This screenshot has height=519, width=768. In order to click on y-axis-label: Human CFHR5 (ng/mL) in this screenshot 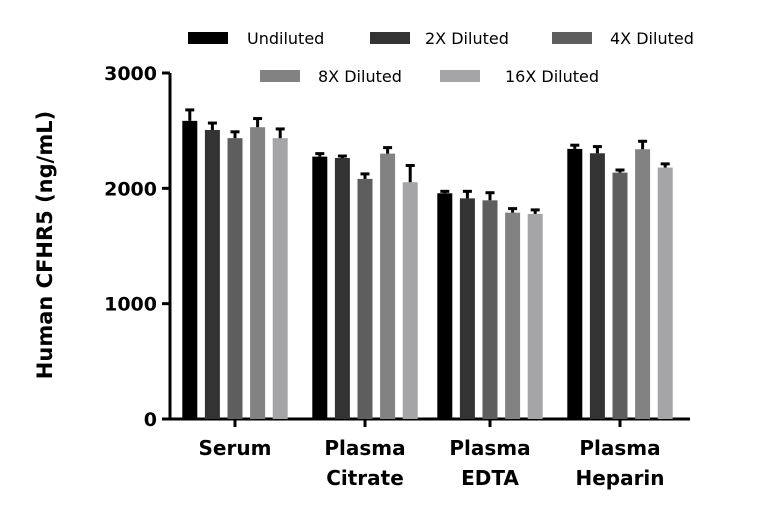, I will do `click(45, 245)`.